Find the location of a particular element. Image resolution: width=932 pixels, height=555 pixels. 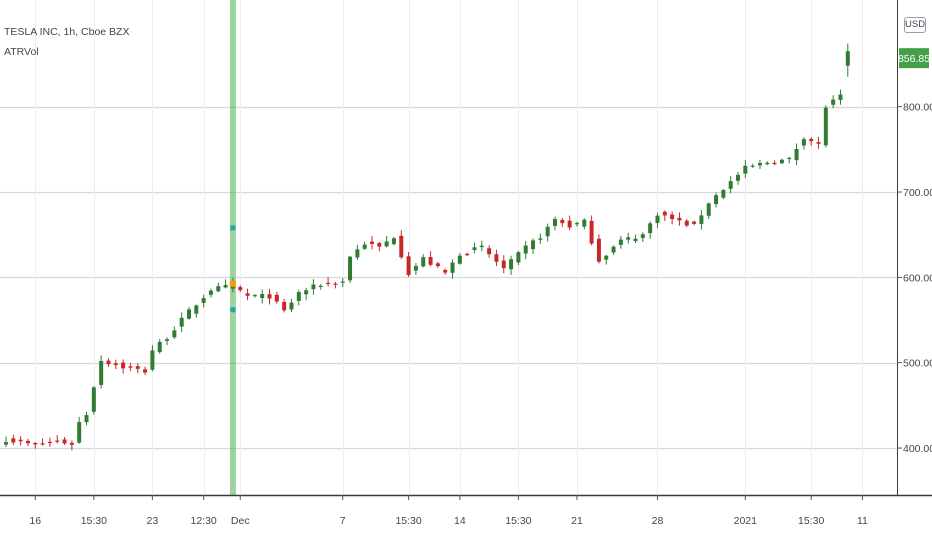

time-tick-label: 2021 is located at coordinates (746, 521).